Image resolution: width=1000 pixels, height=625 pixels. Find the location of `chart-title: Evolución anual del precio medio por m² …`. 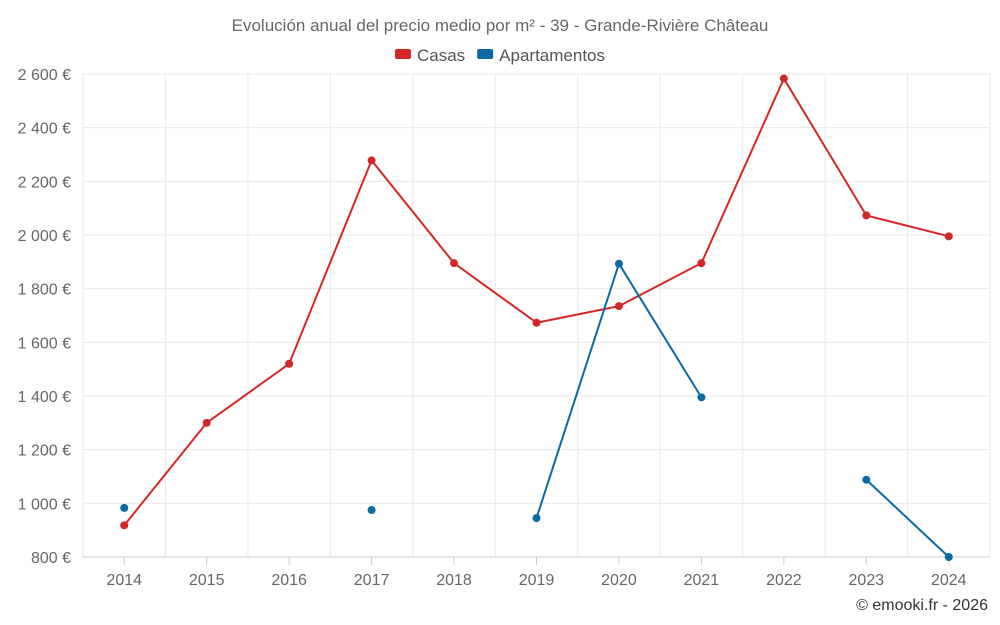

chart-title: Evolución anual del precio medio por m² … is located at coordinates (500, 25).